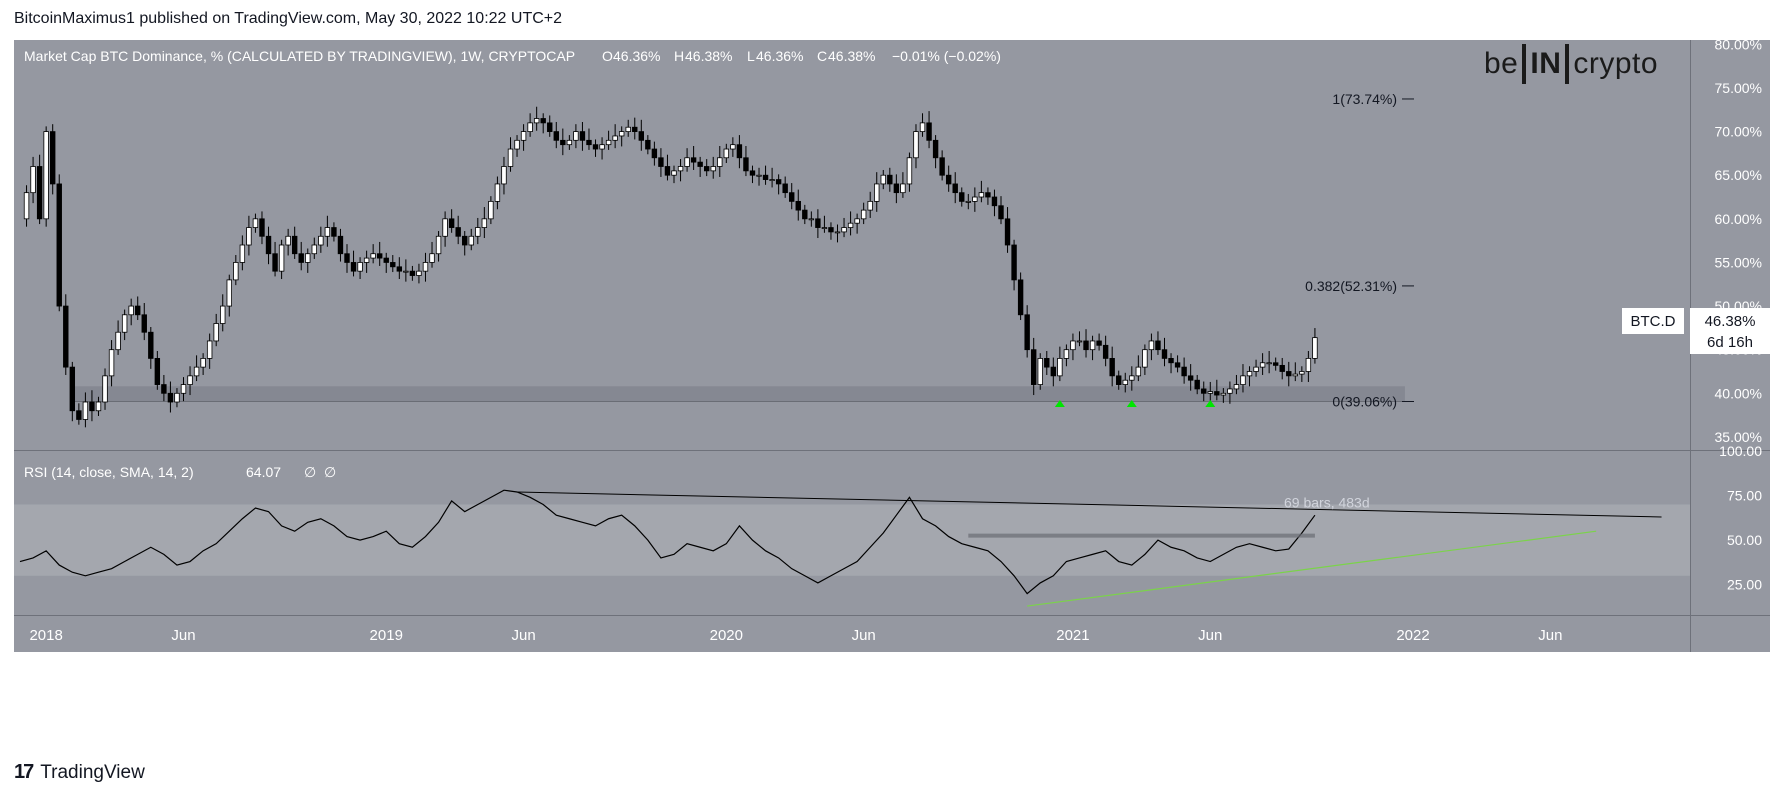 Image resolution: width=1791 pixels, height=800 pixels. Describe the element at coordinates (1210, 403) in the screenshot. I see `bounce-marker` at that location.